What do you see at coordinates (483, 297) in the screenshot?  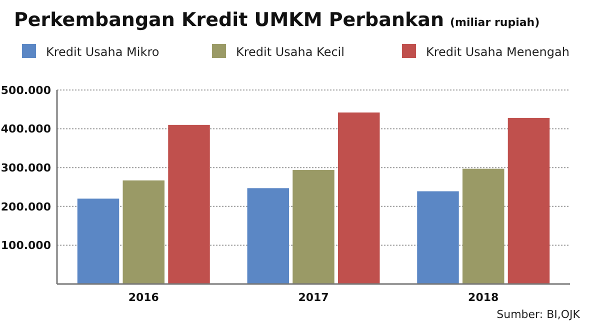 I see `x-tick-label: 2018` at bounding box center [483, 297].